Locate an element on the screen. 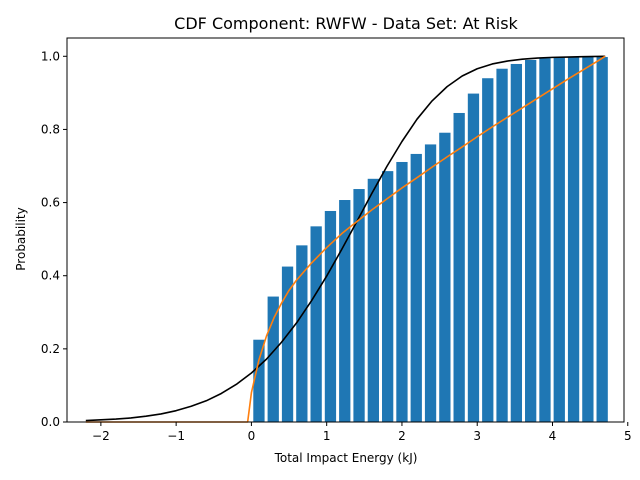 The image size is (640, 480). x-tick-label: 1 is located at coordinates (327, 436).